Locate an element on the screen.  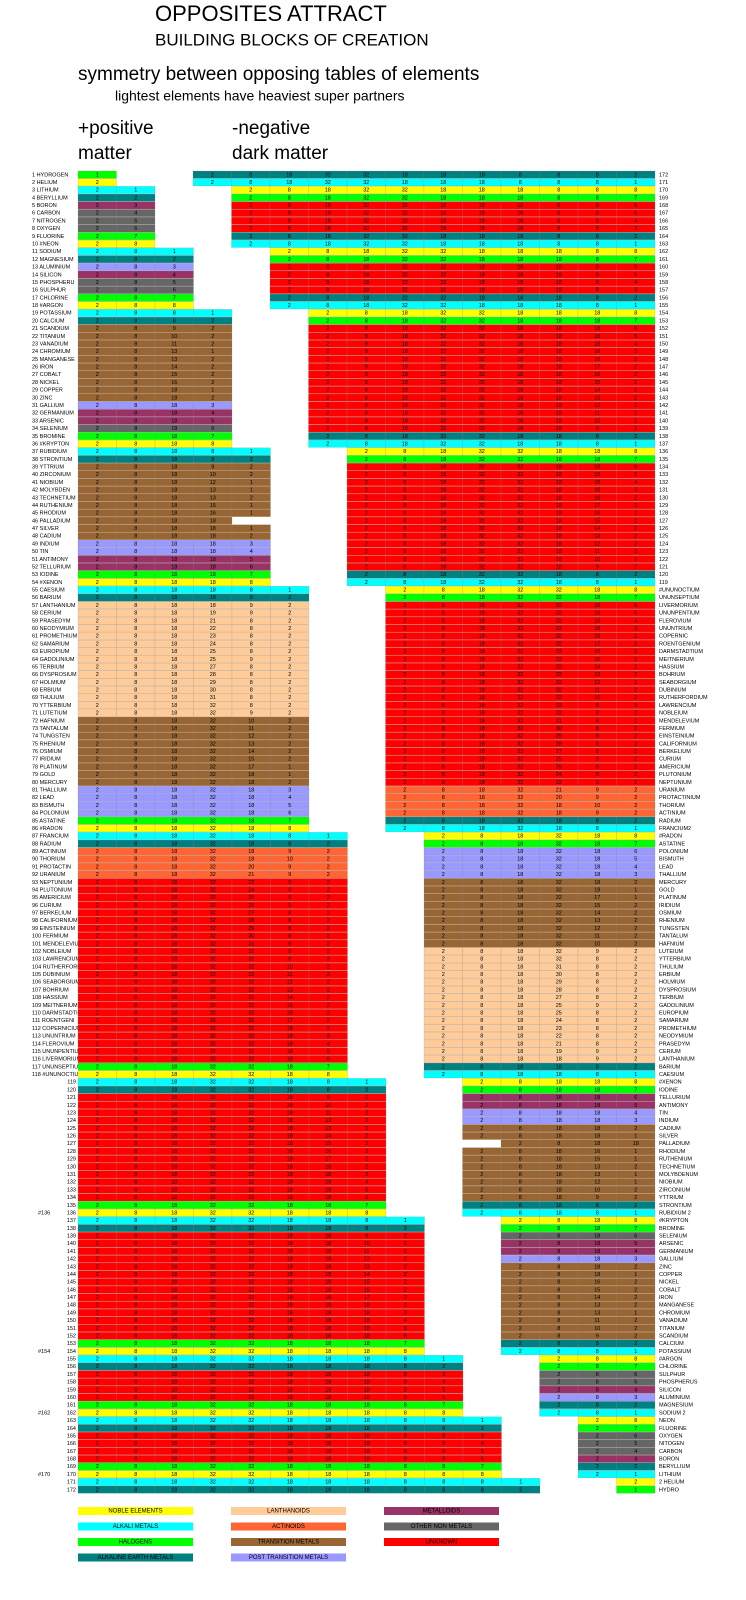
shell-count: 13 is located at coordinates (597, 675).